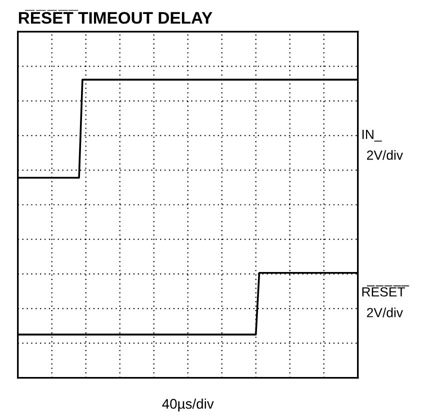 The height and width of the screenshot is (417, 425). What do you see at coordinates (115, 17) in the screenshot?
I see `chart-title: R̅E̅S̅E̅T̅ TIMEOUT DELAY` at bounding box center [115, 17].